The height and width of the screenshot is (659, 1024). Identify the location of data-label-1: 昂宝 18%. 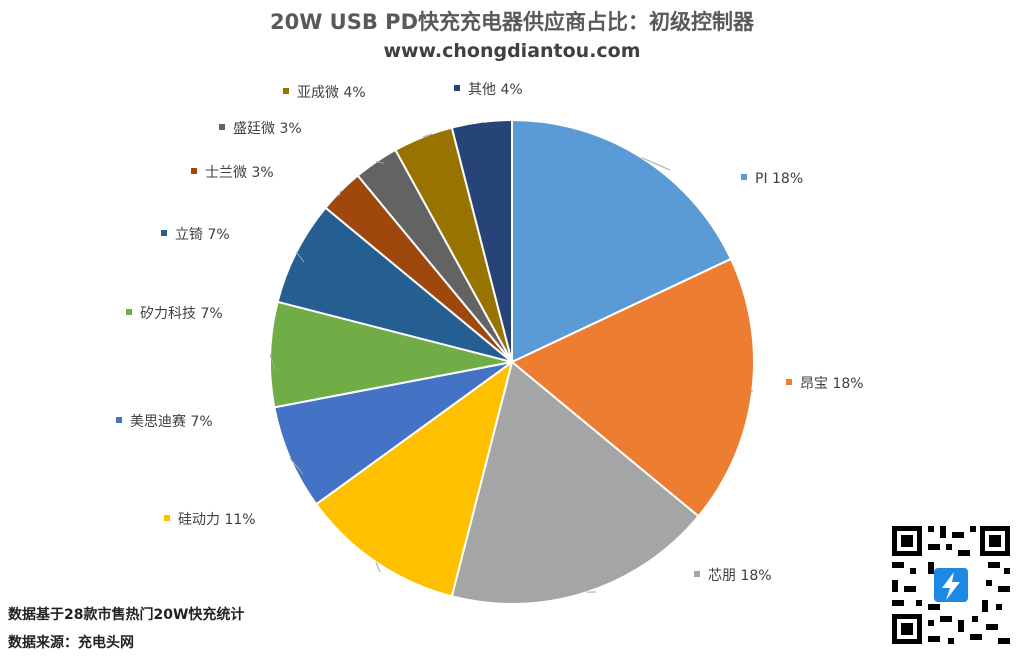
(832, 384).